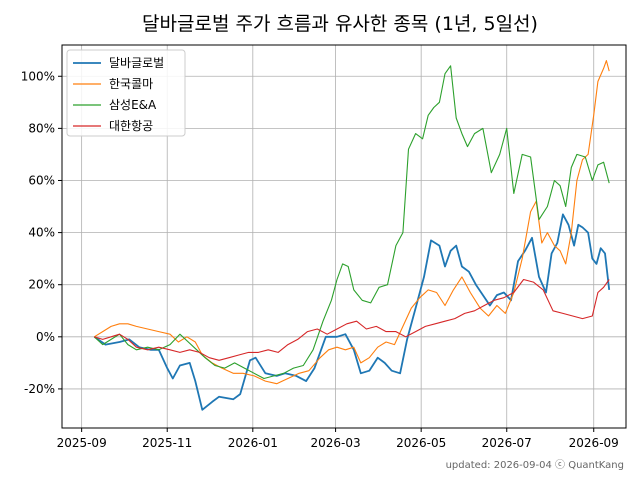  I want to click on y-tick-label: 80%, so click(41, 128).